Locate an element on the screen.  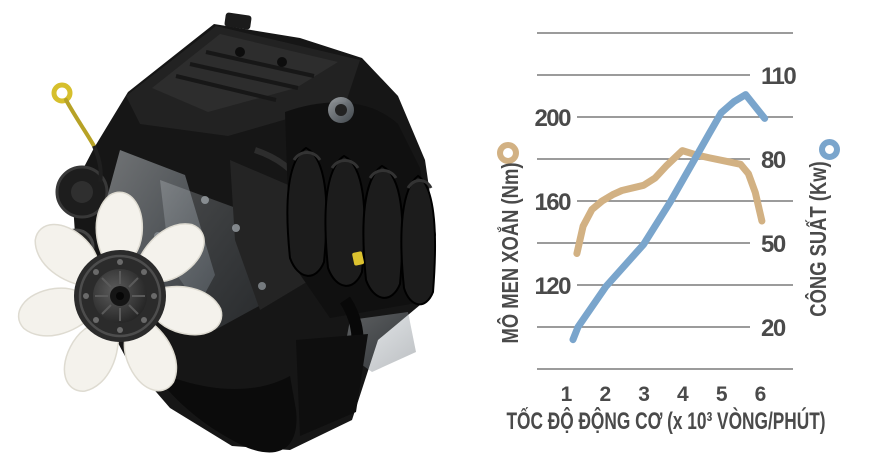
right-axis-tick: 80 is located at coordinates (773, 160).